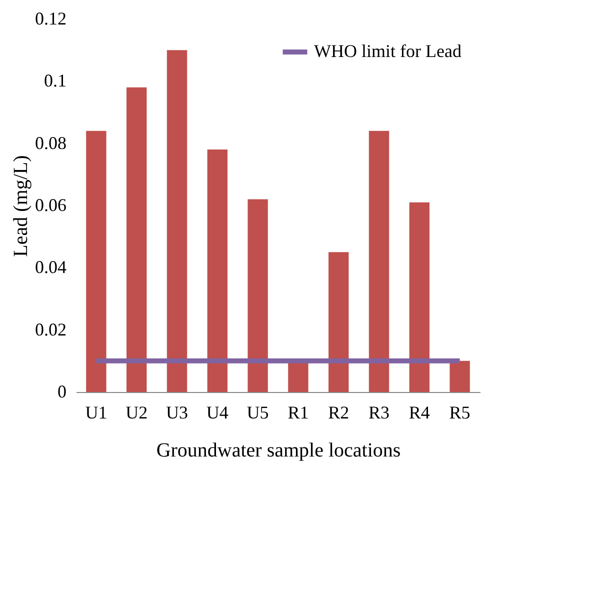 This screenshot has height=599, width=597. I want to click on x-tick-label: R1, so click(298, 412).